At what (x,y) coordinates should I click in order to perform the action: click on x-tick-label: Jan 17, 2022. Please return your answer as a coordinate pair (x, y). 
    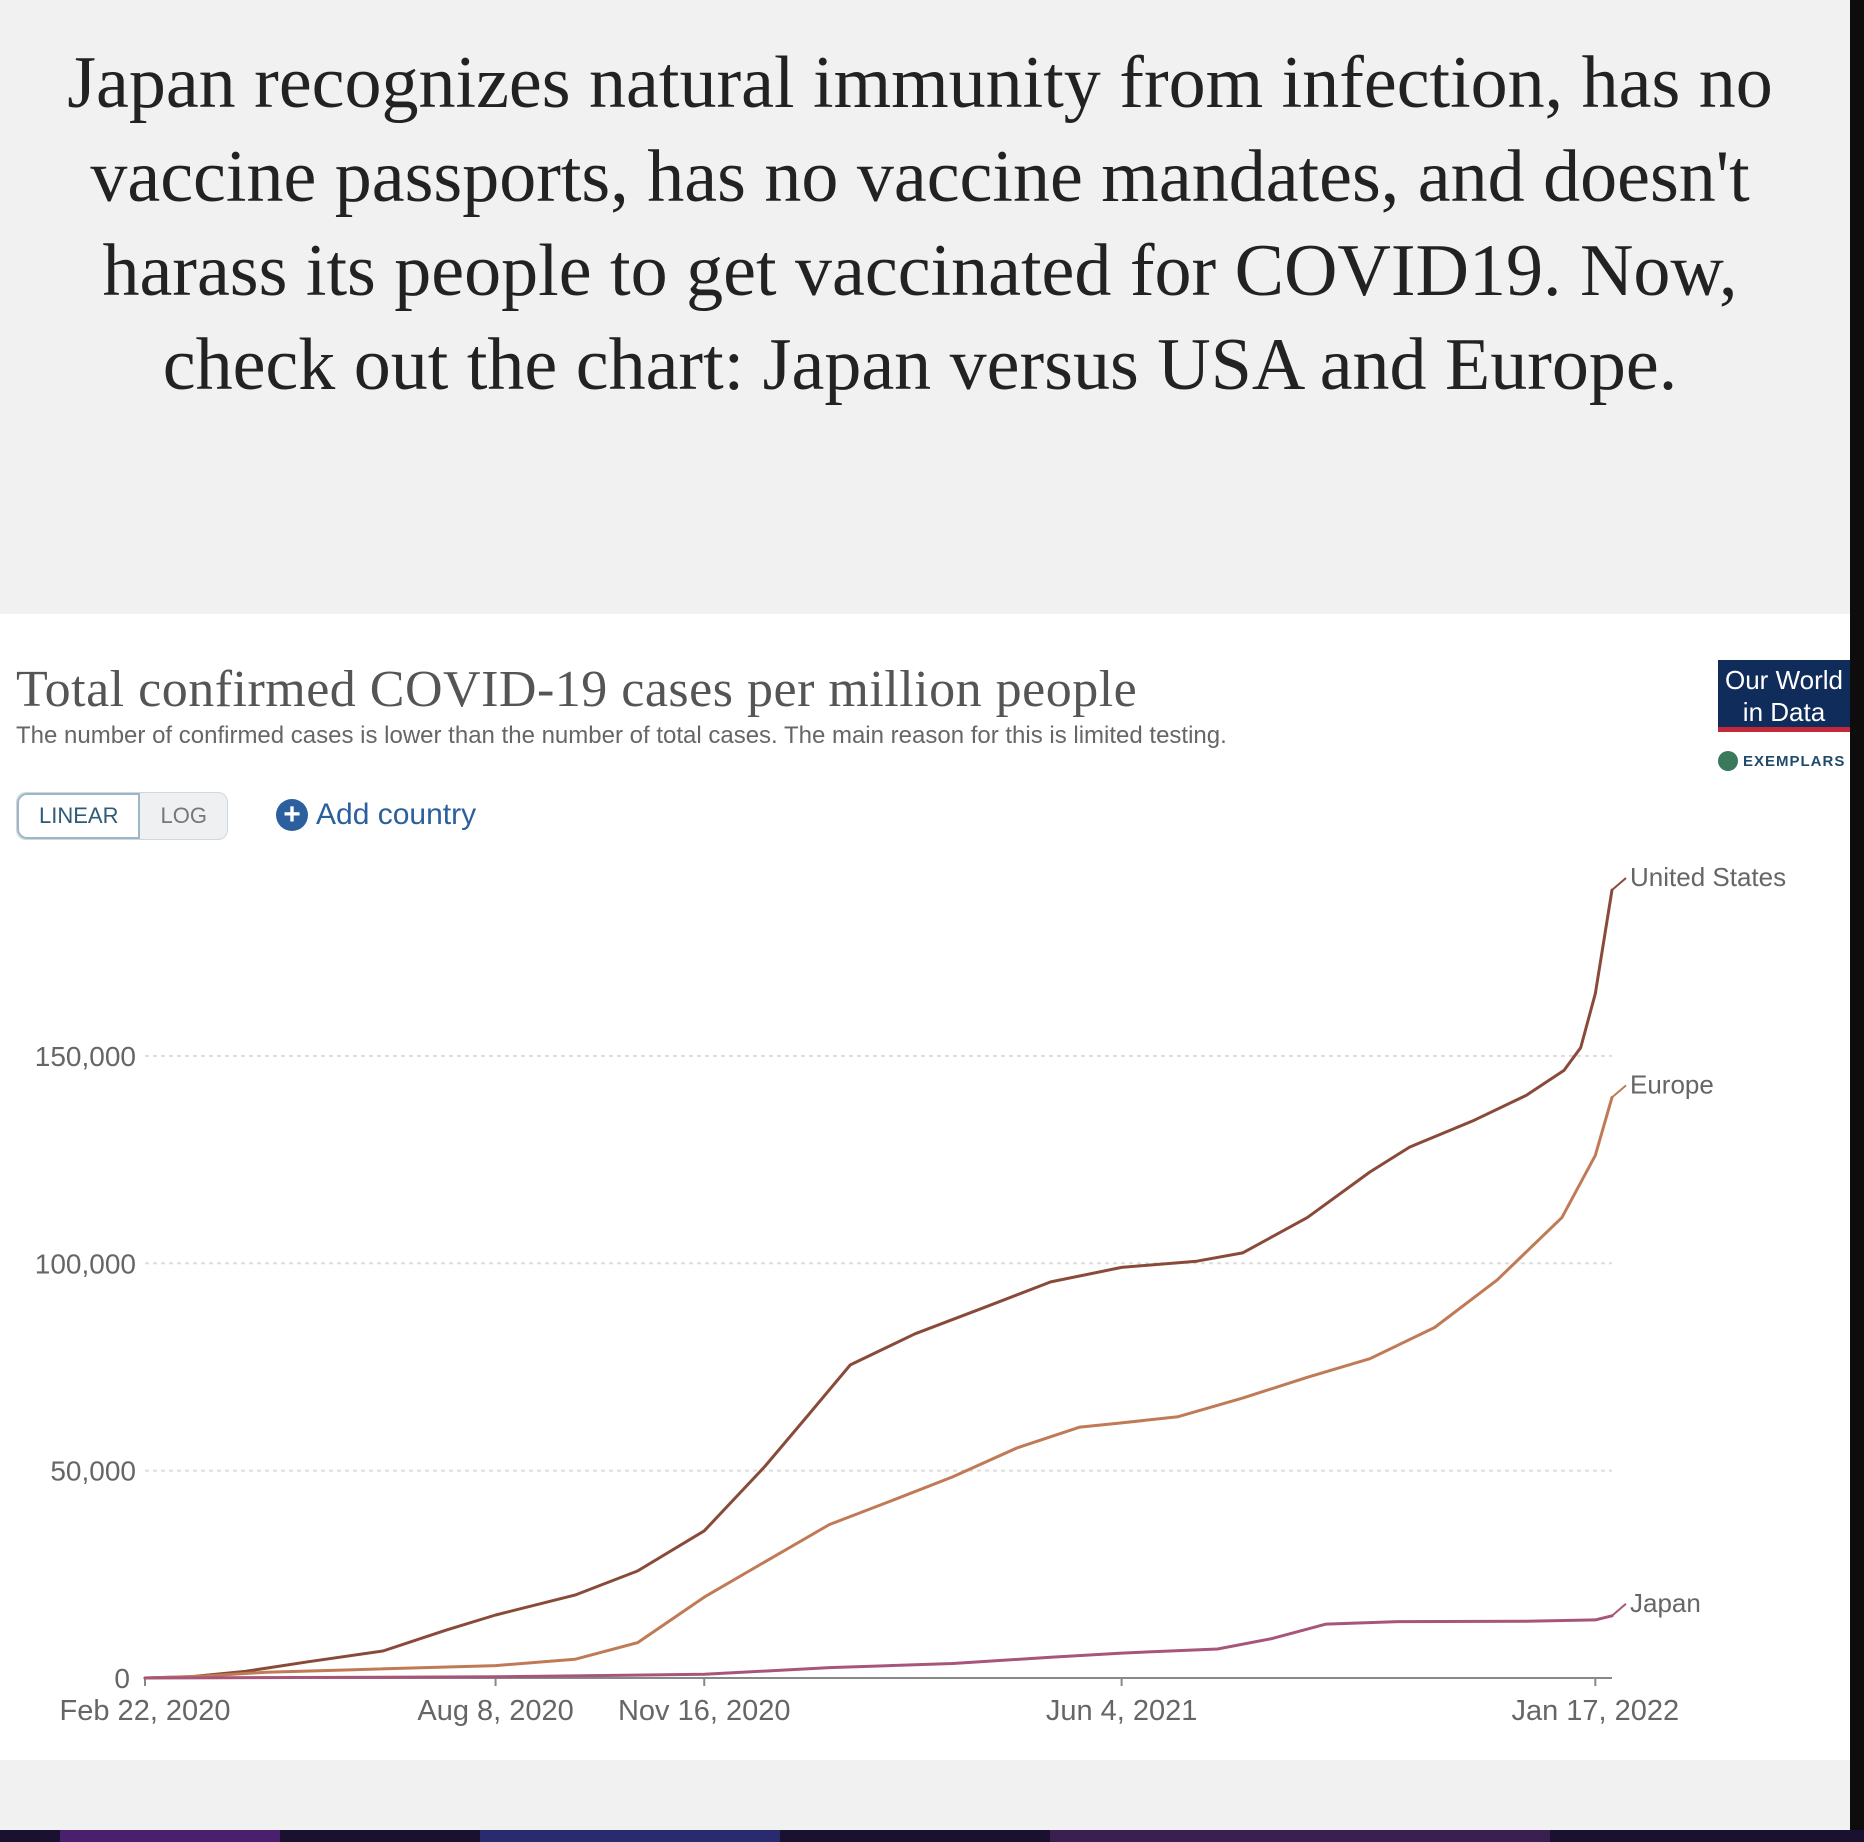
    Looking at the image, I should click on (1595, 1711).